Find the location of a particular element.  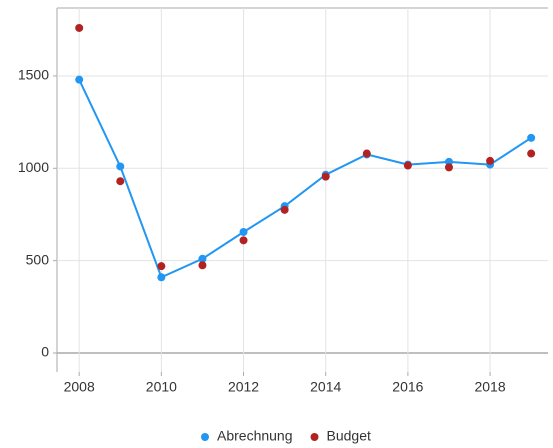

legend-label: Budget is located at coordinates (349, 436).